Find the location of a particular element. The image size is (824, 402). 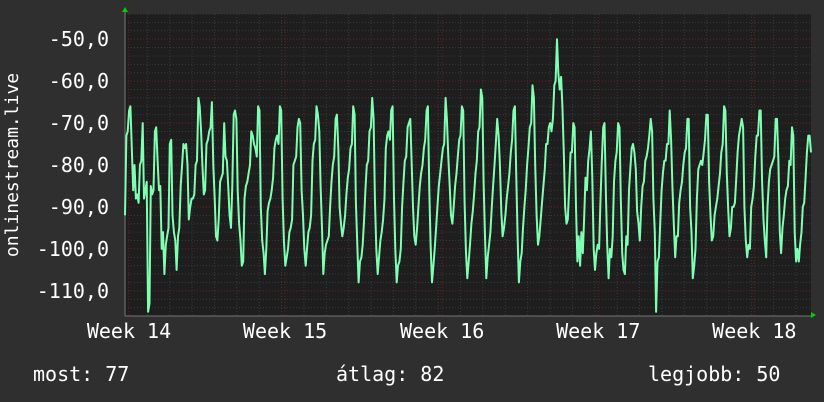

y-tick-label: -110,0 is located at coordinates (73, 291).